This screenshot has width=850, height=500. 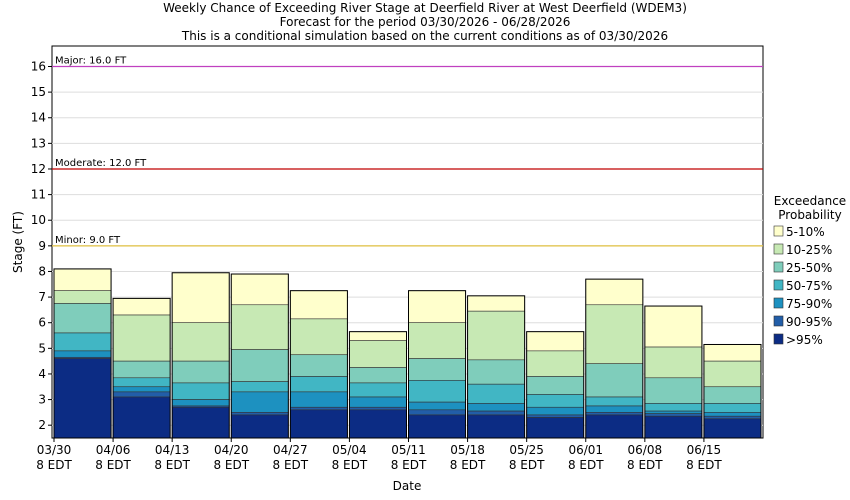 I want to click on y-tick-label: 14, so click(x=38, y=118).